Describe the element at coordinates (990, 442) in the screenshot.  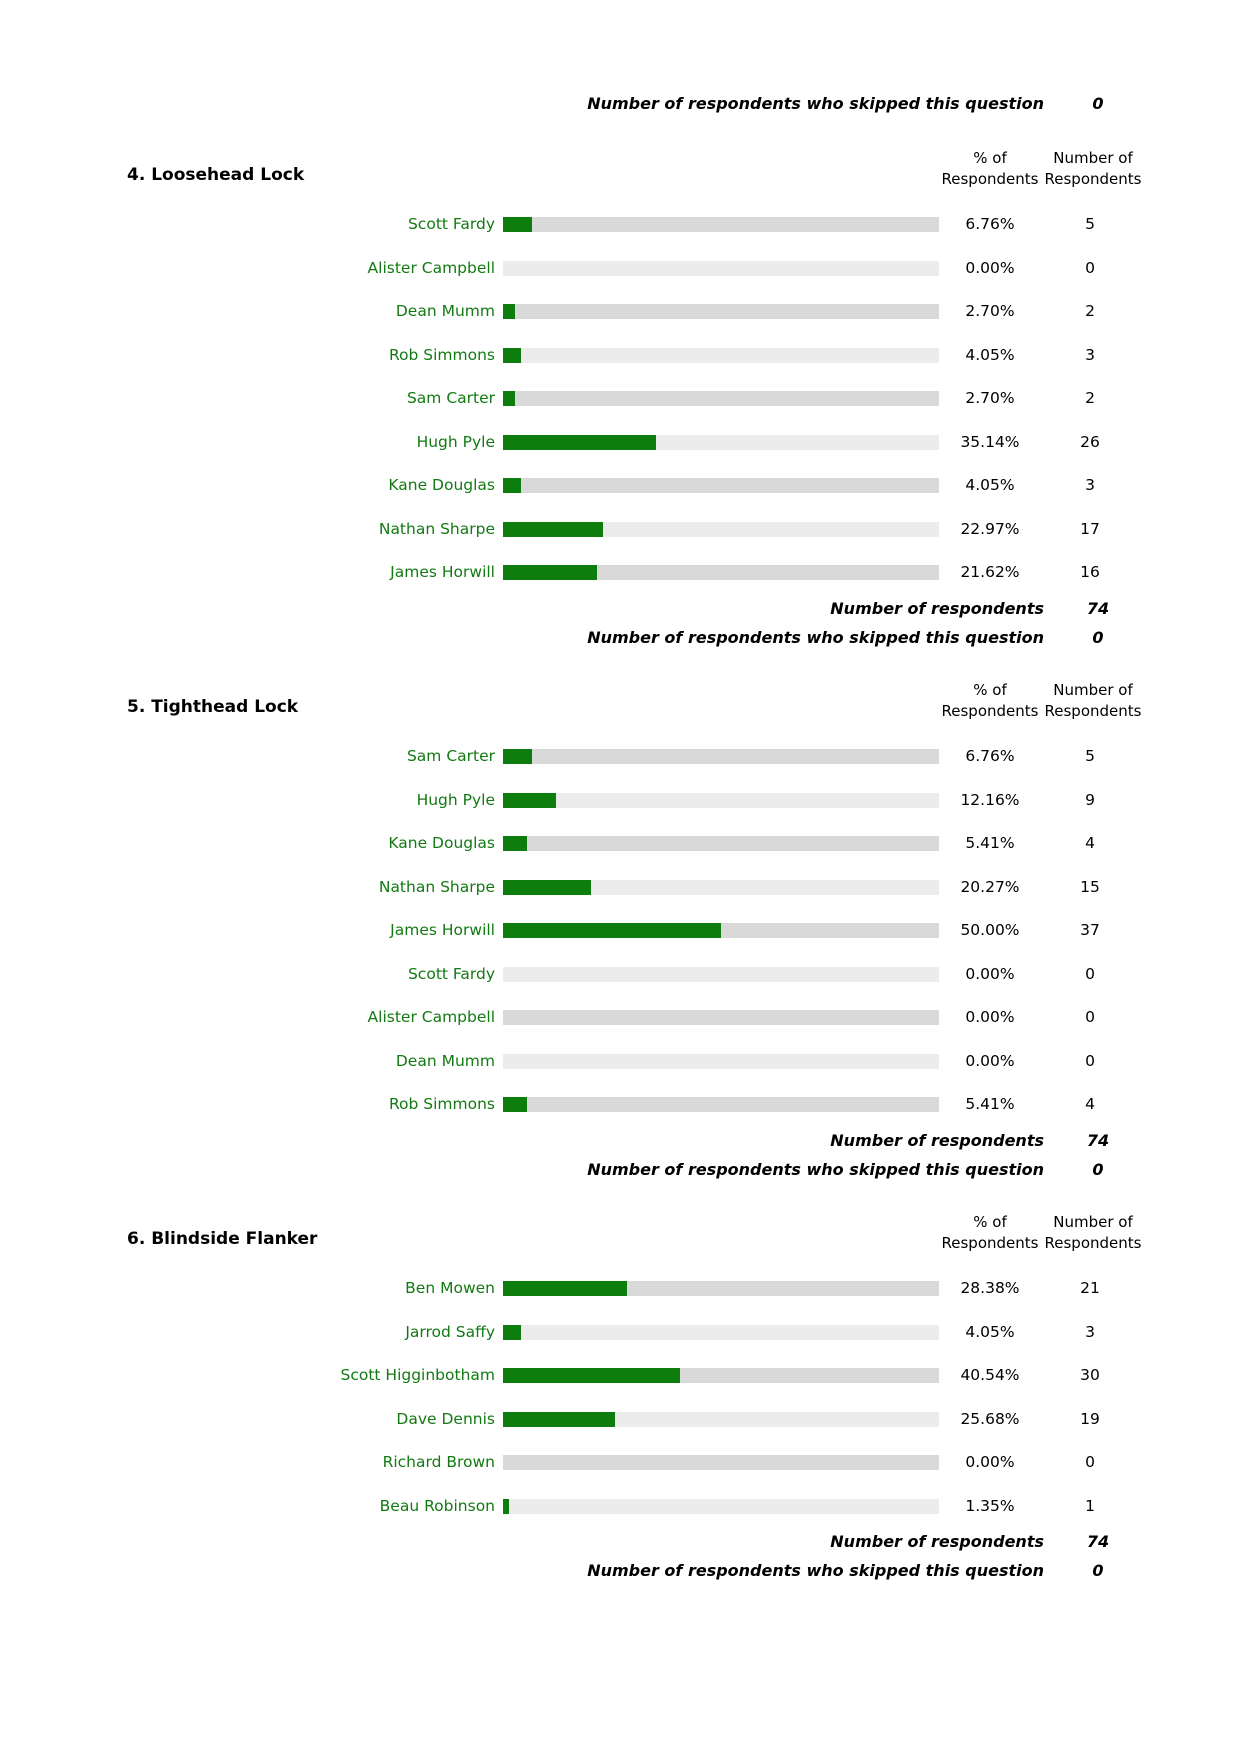
I see `percent-value: 35.14%` at that location.